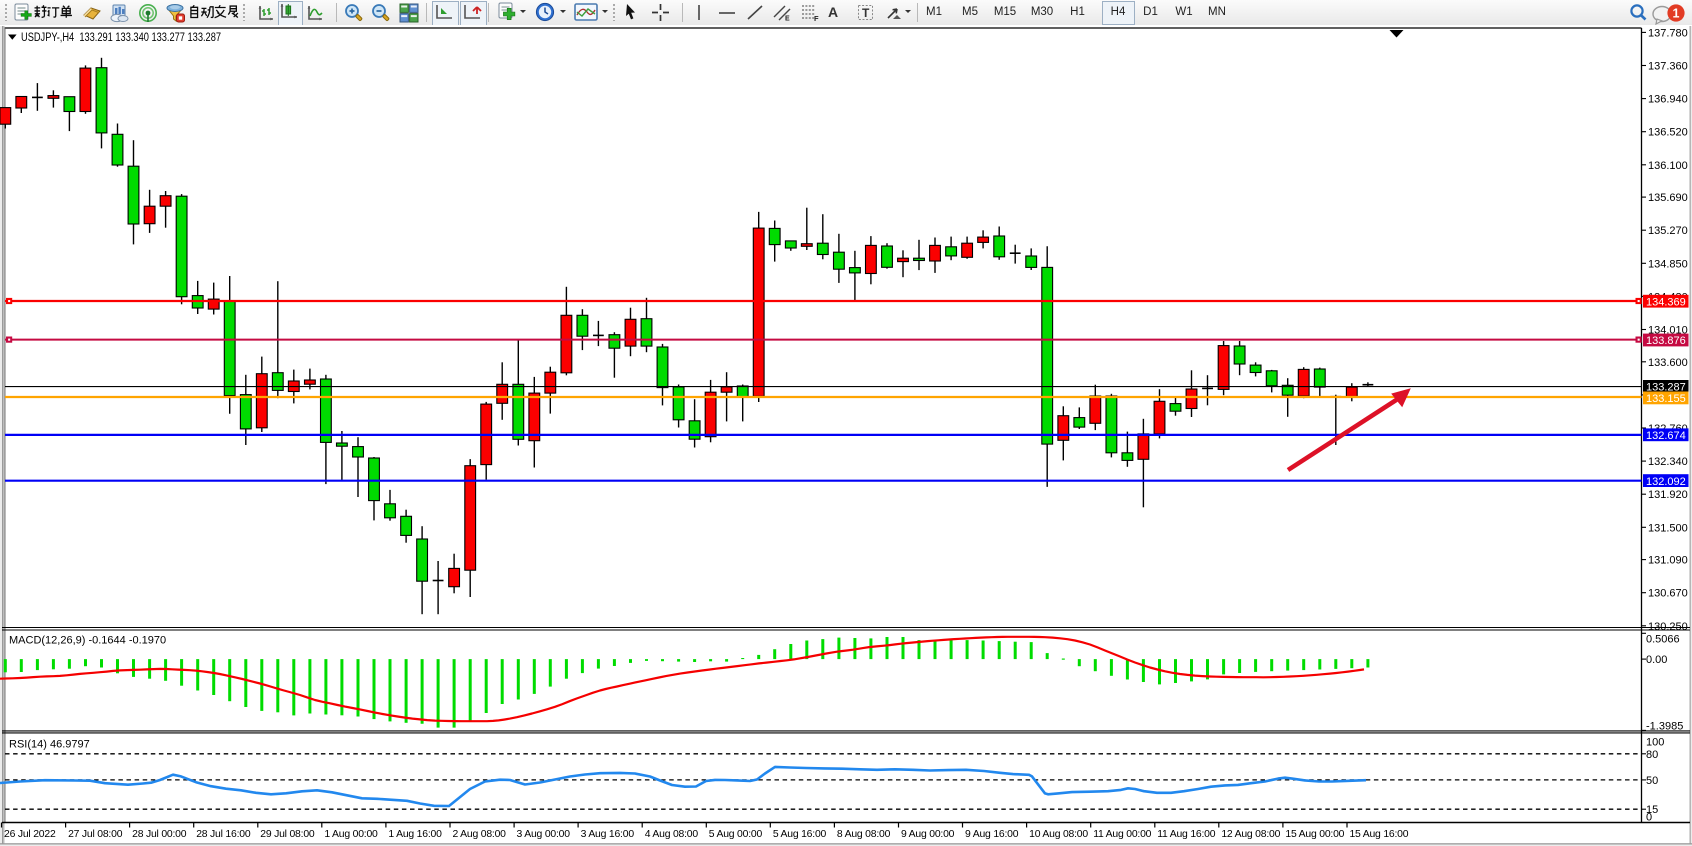 The image size is (1692, 846). I want to click on svg-text: 15, so click(1652, 810).